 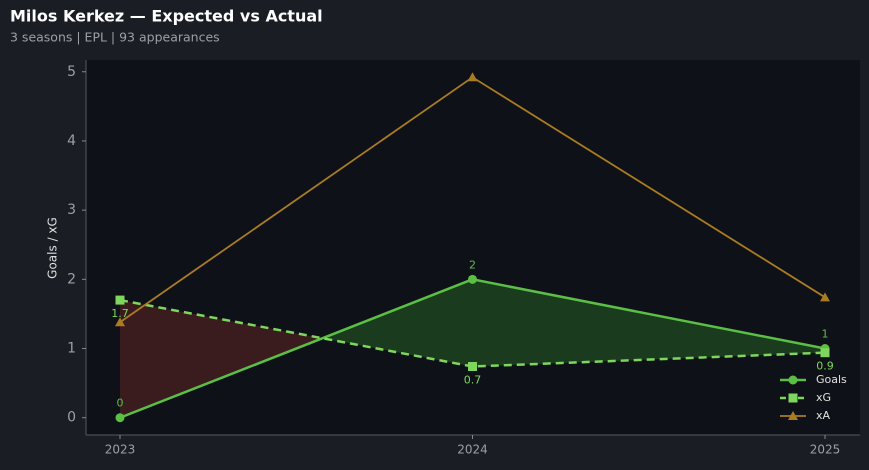 I want to click on y-tick-label: 3, so click(x=71, y=210).